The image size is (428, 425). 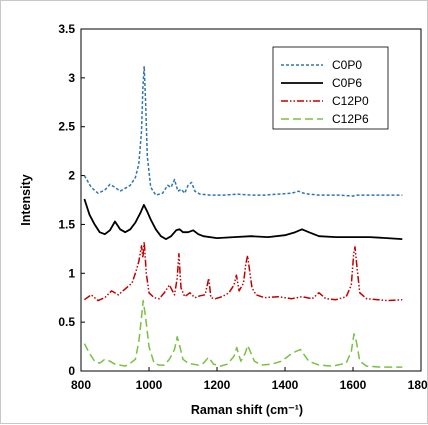 What do you see at coordinates (149, 385) in the screenshot?
I see `x-tick-label: 1000` at bounding box center [149, 385].